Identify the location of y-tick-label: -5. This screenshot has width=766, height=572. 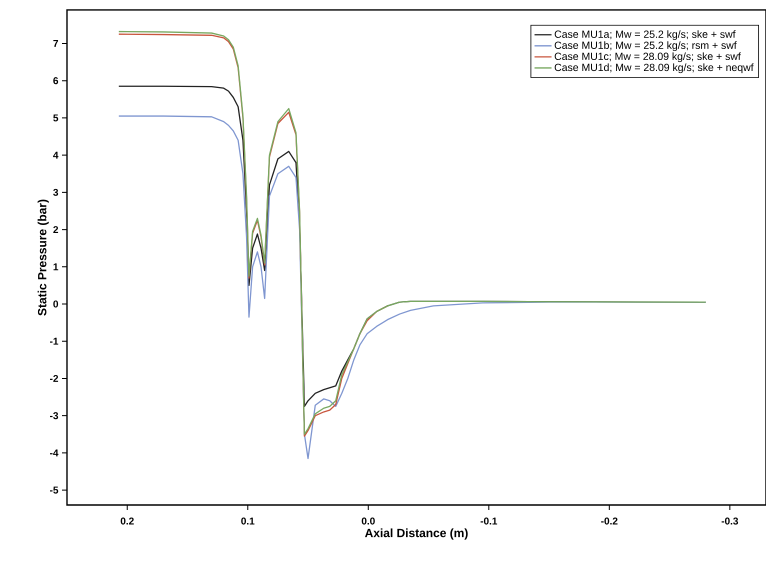
(54, 490).